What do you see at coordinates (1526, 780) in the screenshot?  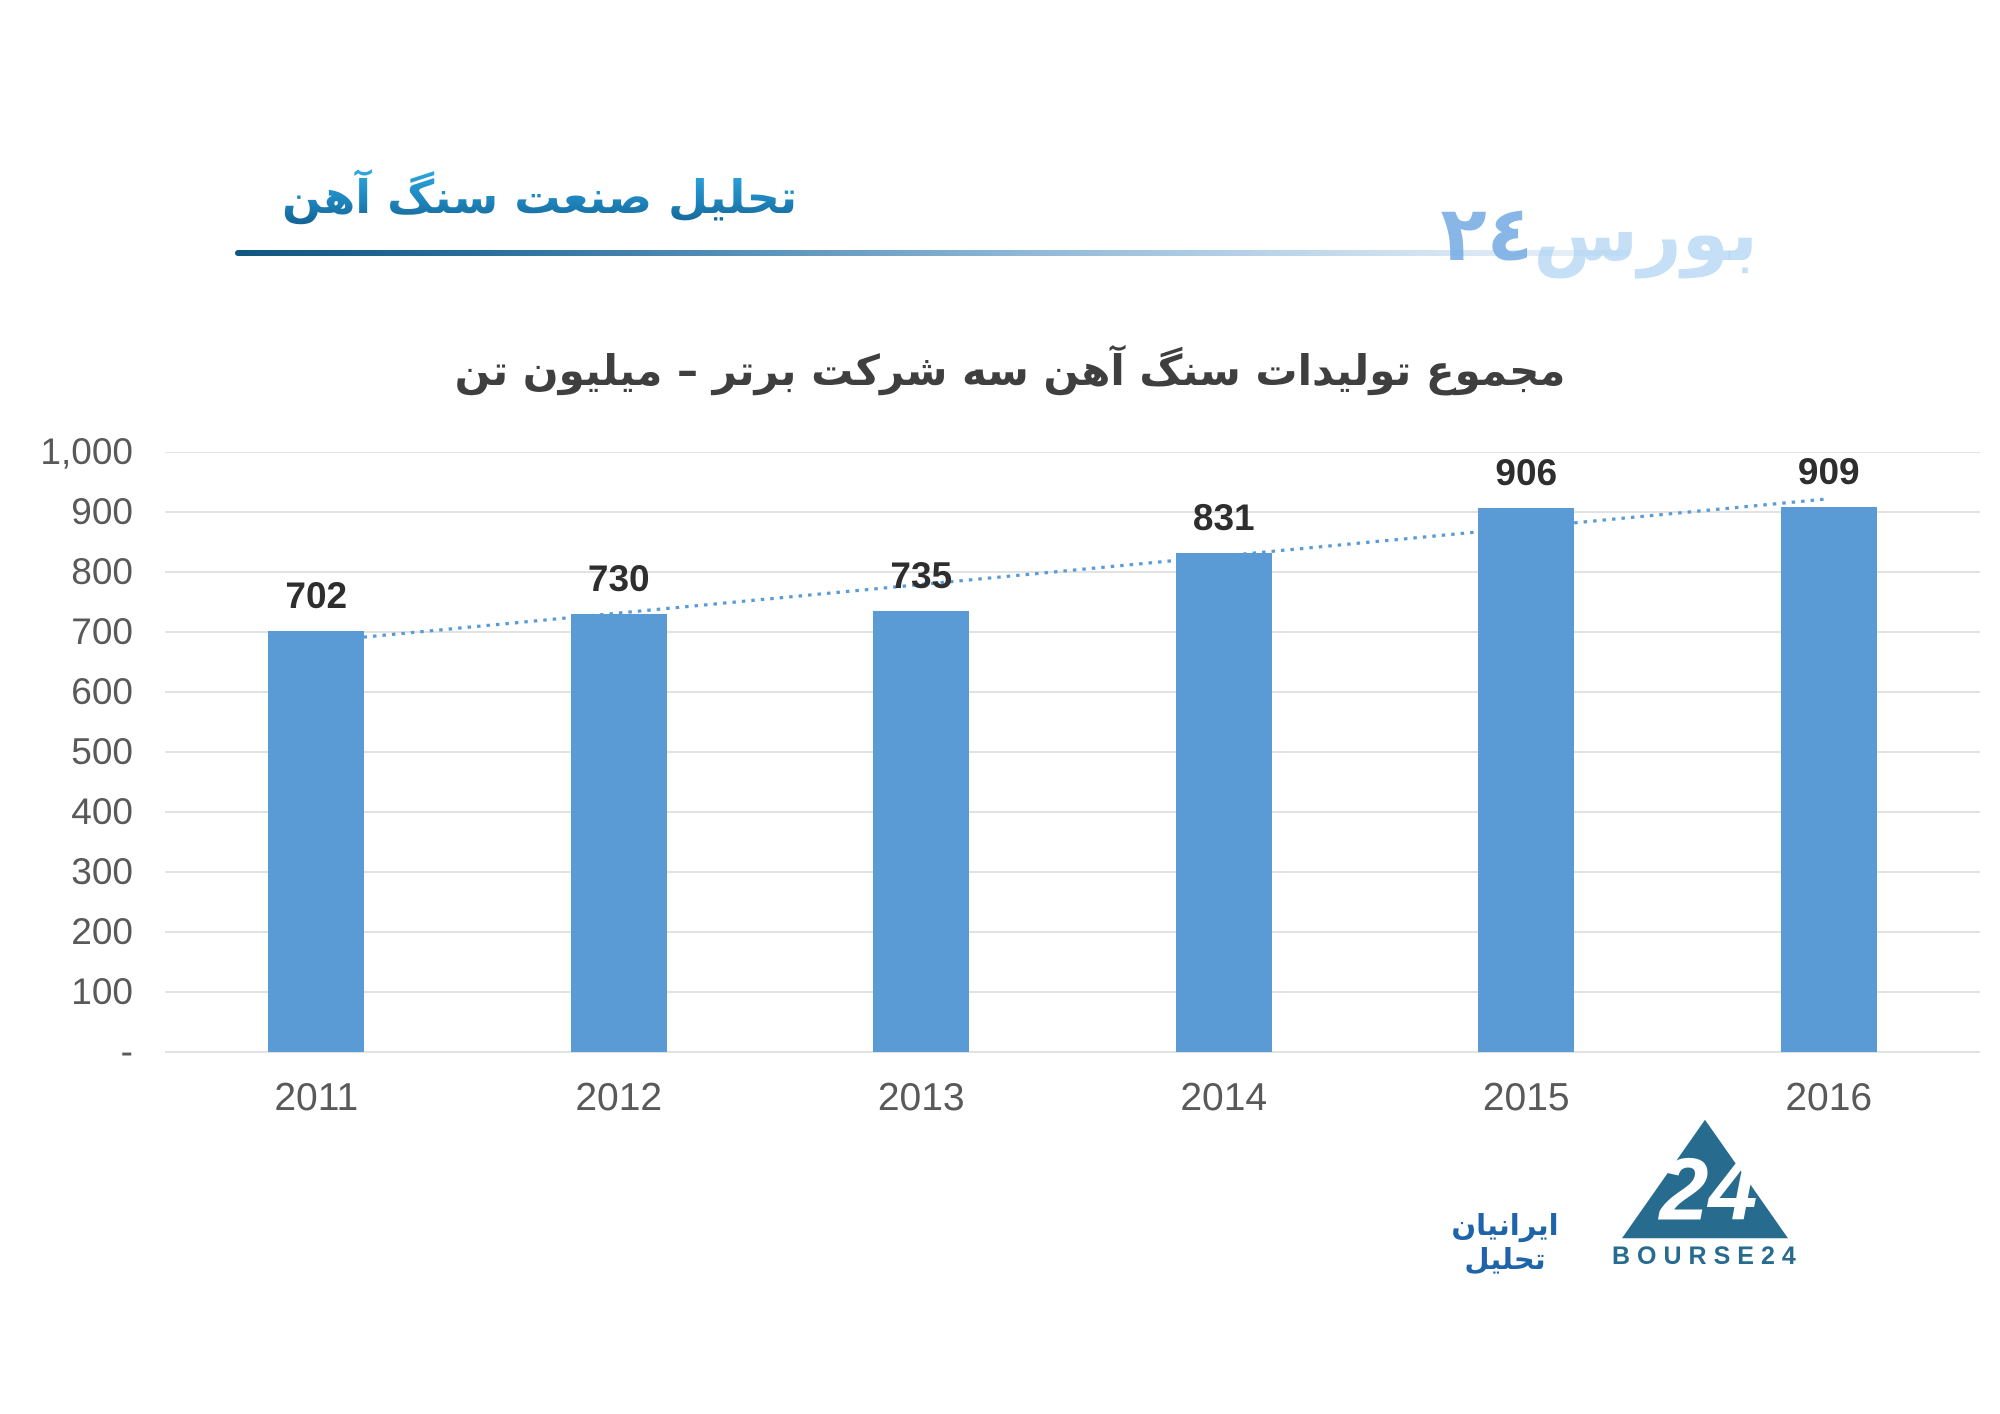 I see `bar-2015` at bounding box center [1526, 780].